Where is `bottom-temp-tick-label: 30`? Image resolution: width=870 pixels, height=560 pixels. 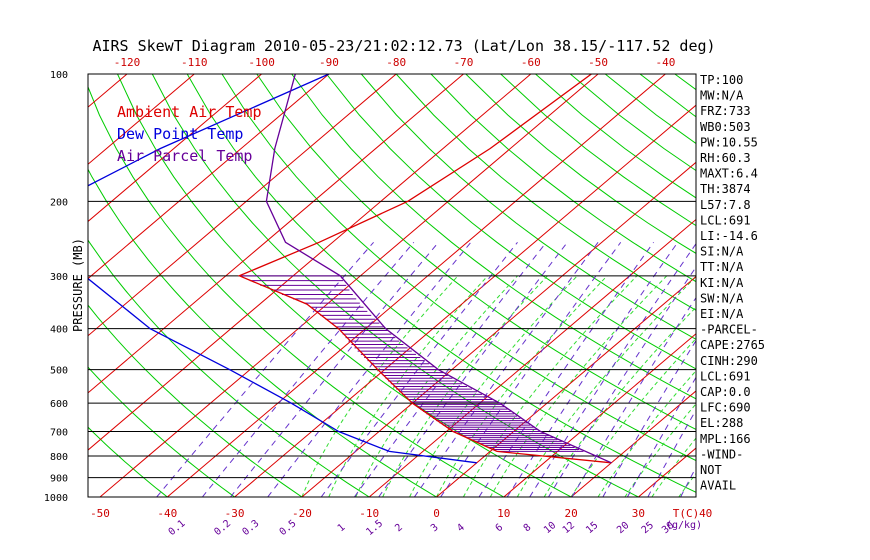 bottom-temp-tick-label: 30 is located at coordinates (638, 513).